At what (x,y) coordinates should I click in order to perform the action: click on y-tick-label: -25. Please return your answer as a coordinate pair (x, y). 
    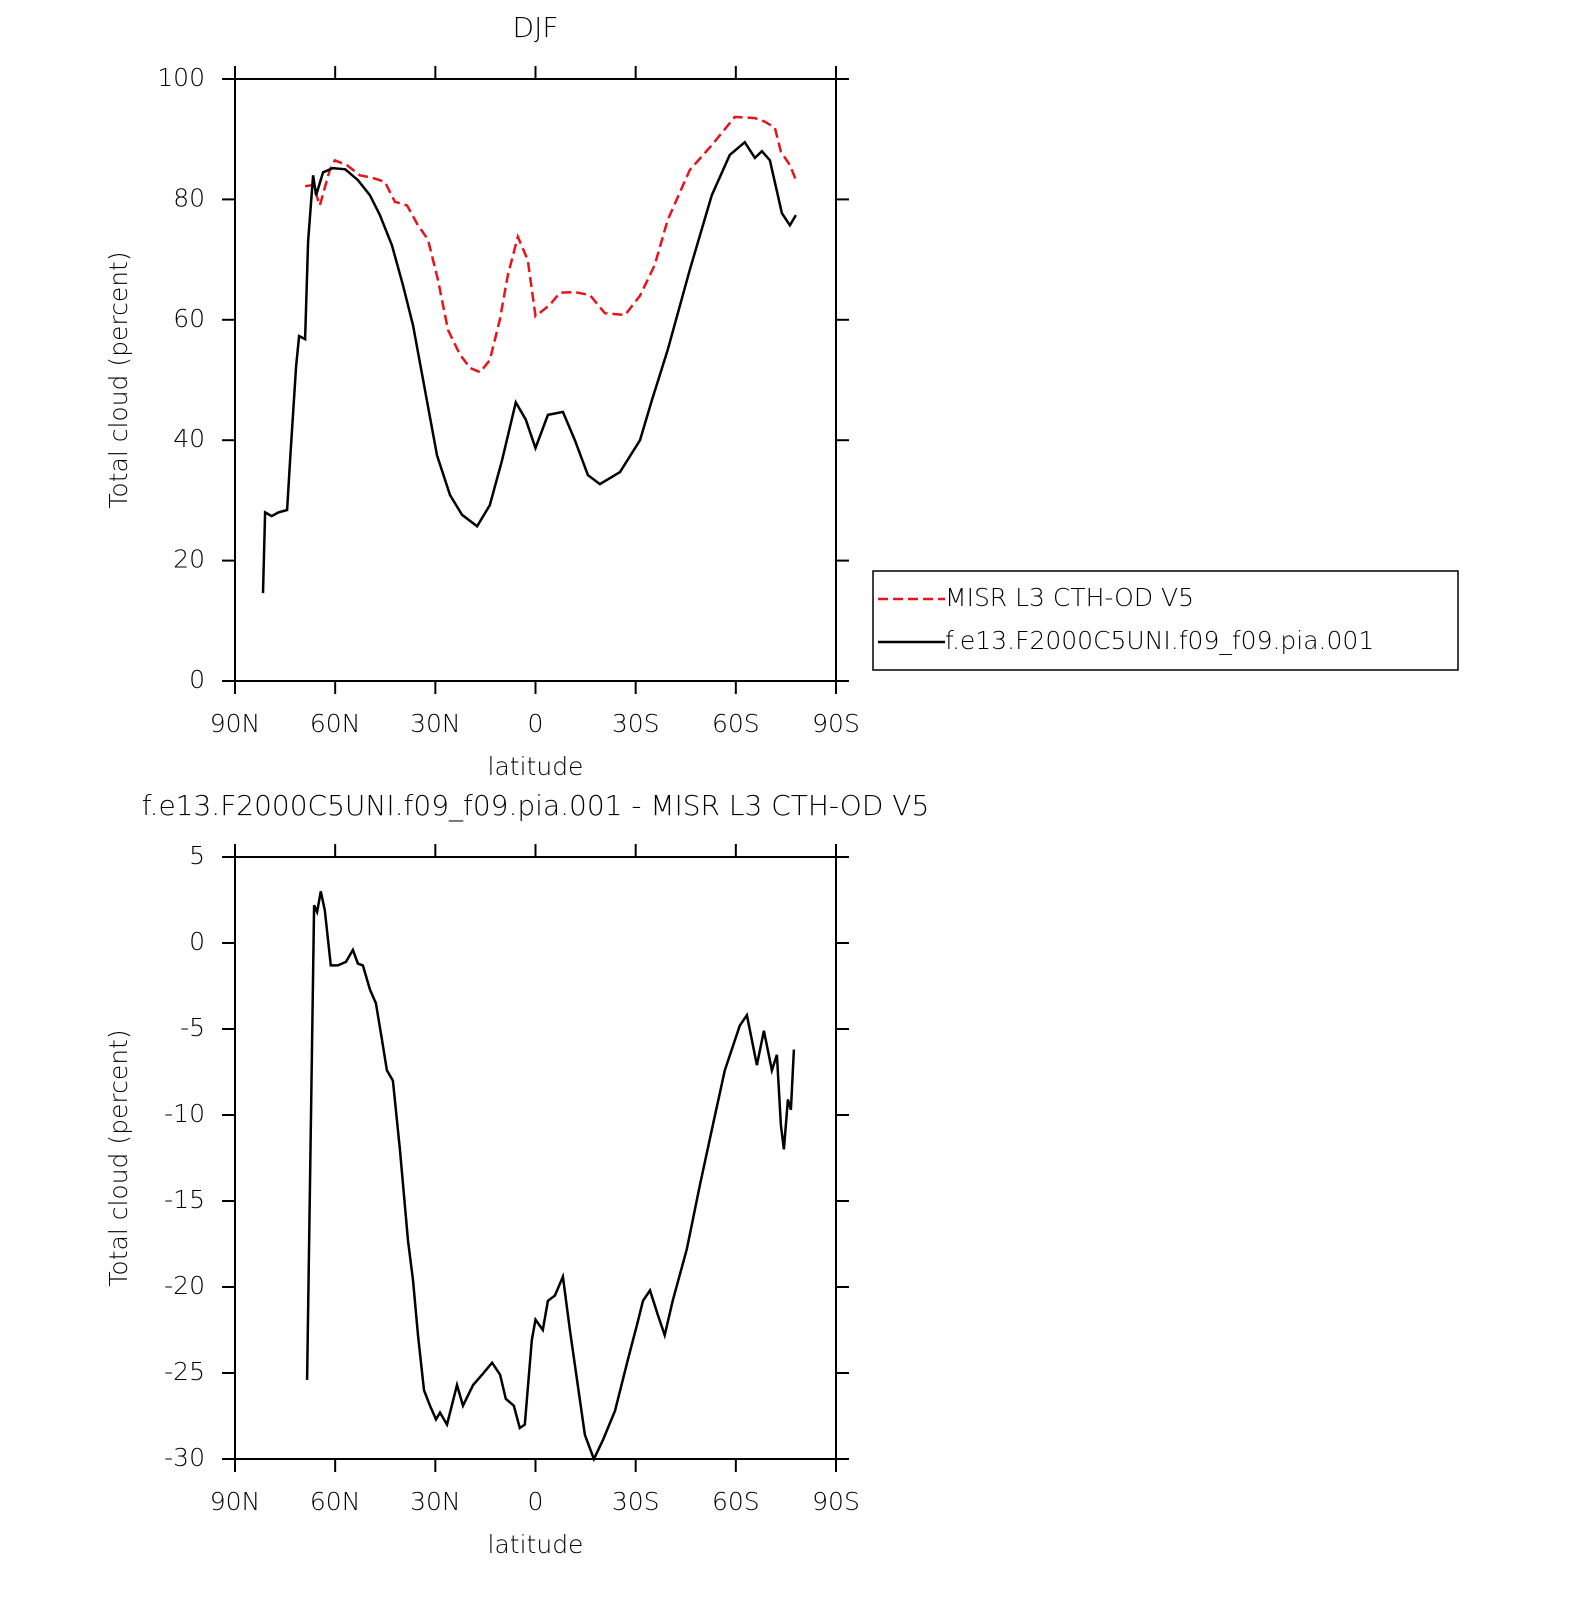
    Looking at the image, I should click on (184, 1371).